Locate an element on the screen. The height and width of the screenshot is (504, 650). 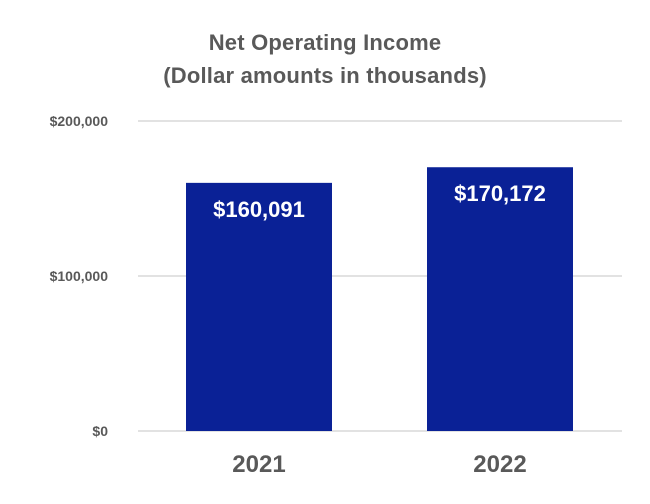
x-axis-tick-labels: 2021 2022 is located at coordinates (379, 464).